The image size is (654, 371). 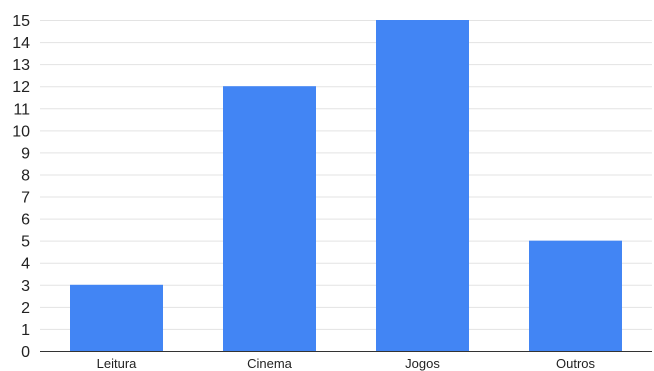 I want to click on bar-jogos, so click(x=422, y=185).